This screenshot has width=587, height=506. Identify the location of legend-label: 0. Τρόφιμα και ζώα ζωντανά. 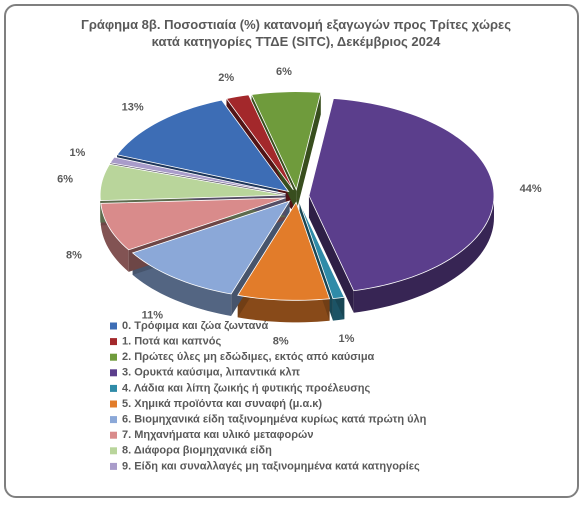
(195, 326).